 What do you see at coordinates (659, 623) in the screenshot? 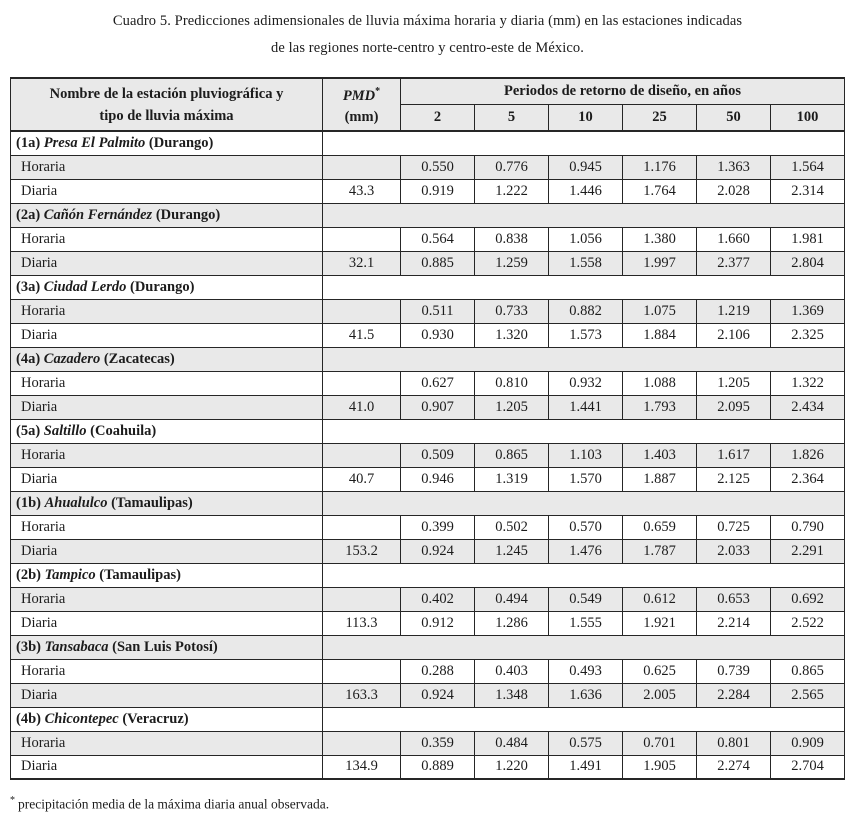
I see `prediction-value-cell: 1.921` at bounding box center [659, 623].